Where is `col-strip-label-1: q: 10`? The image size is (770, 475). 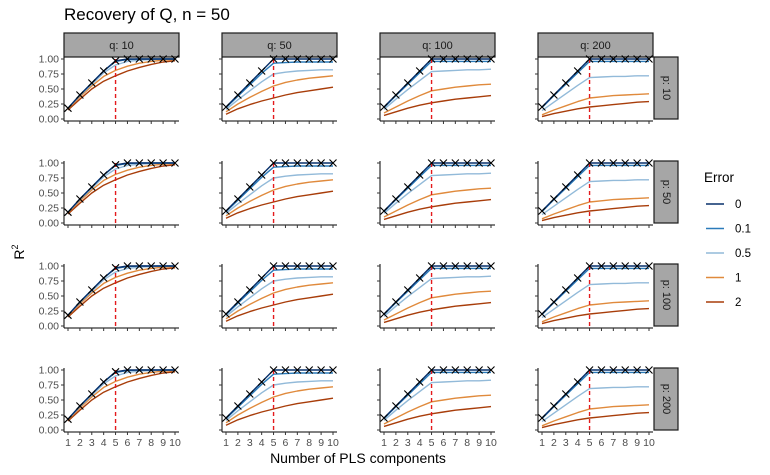 col-strip-label-1: q: 10 is located at coordinates (121, 46).